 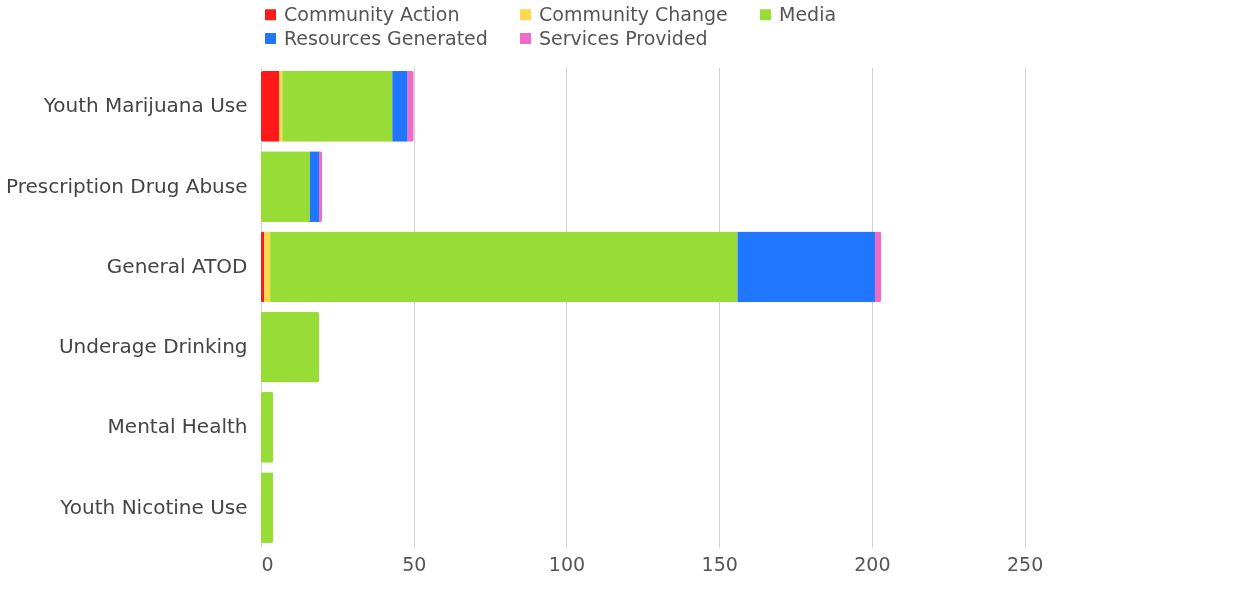 I want to click on legend-label: Community Change, so click(x=633, y=13).